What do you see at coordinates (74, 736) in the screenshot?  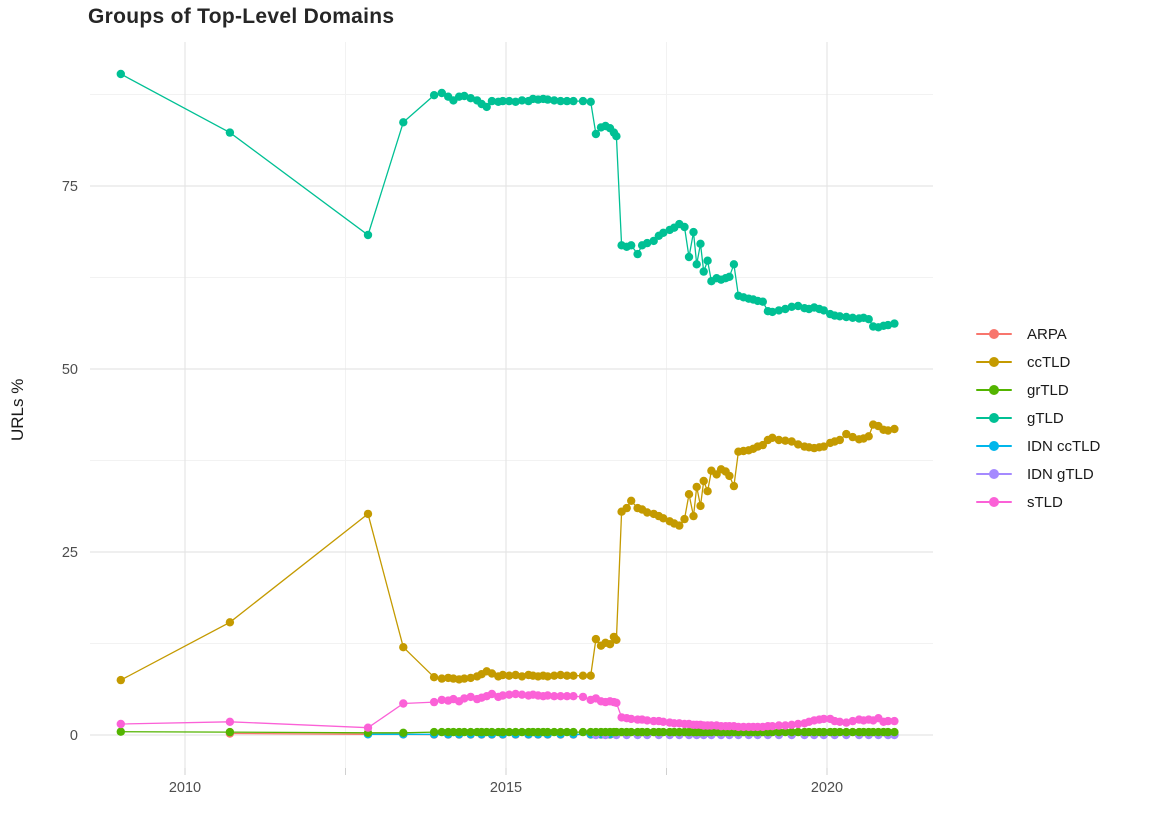 I see `y-tick-label: 0` at bounding box center [74, 736].